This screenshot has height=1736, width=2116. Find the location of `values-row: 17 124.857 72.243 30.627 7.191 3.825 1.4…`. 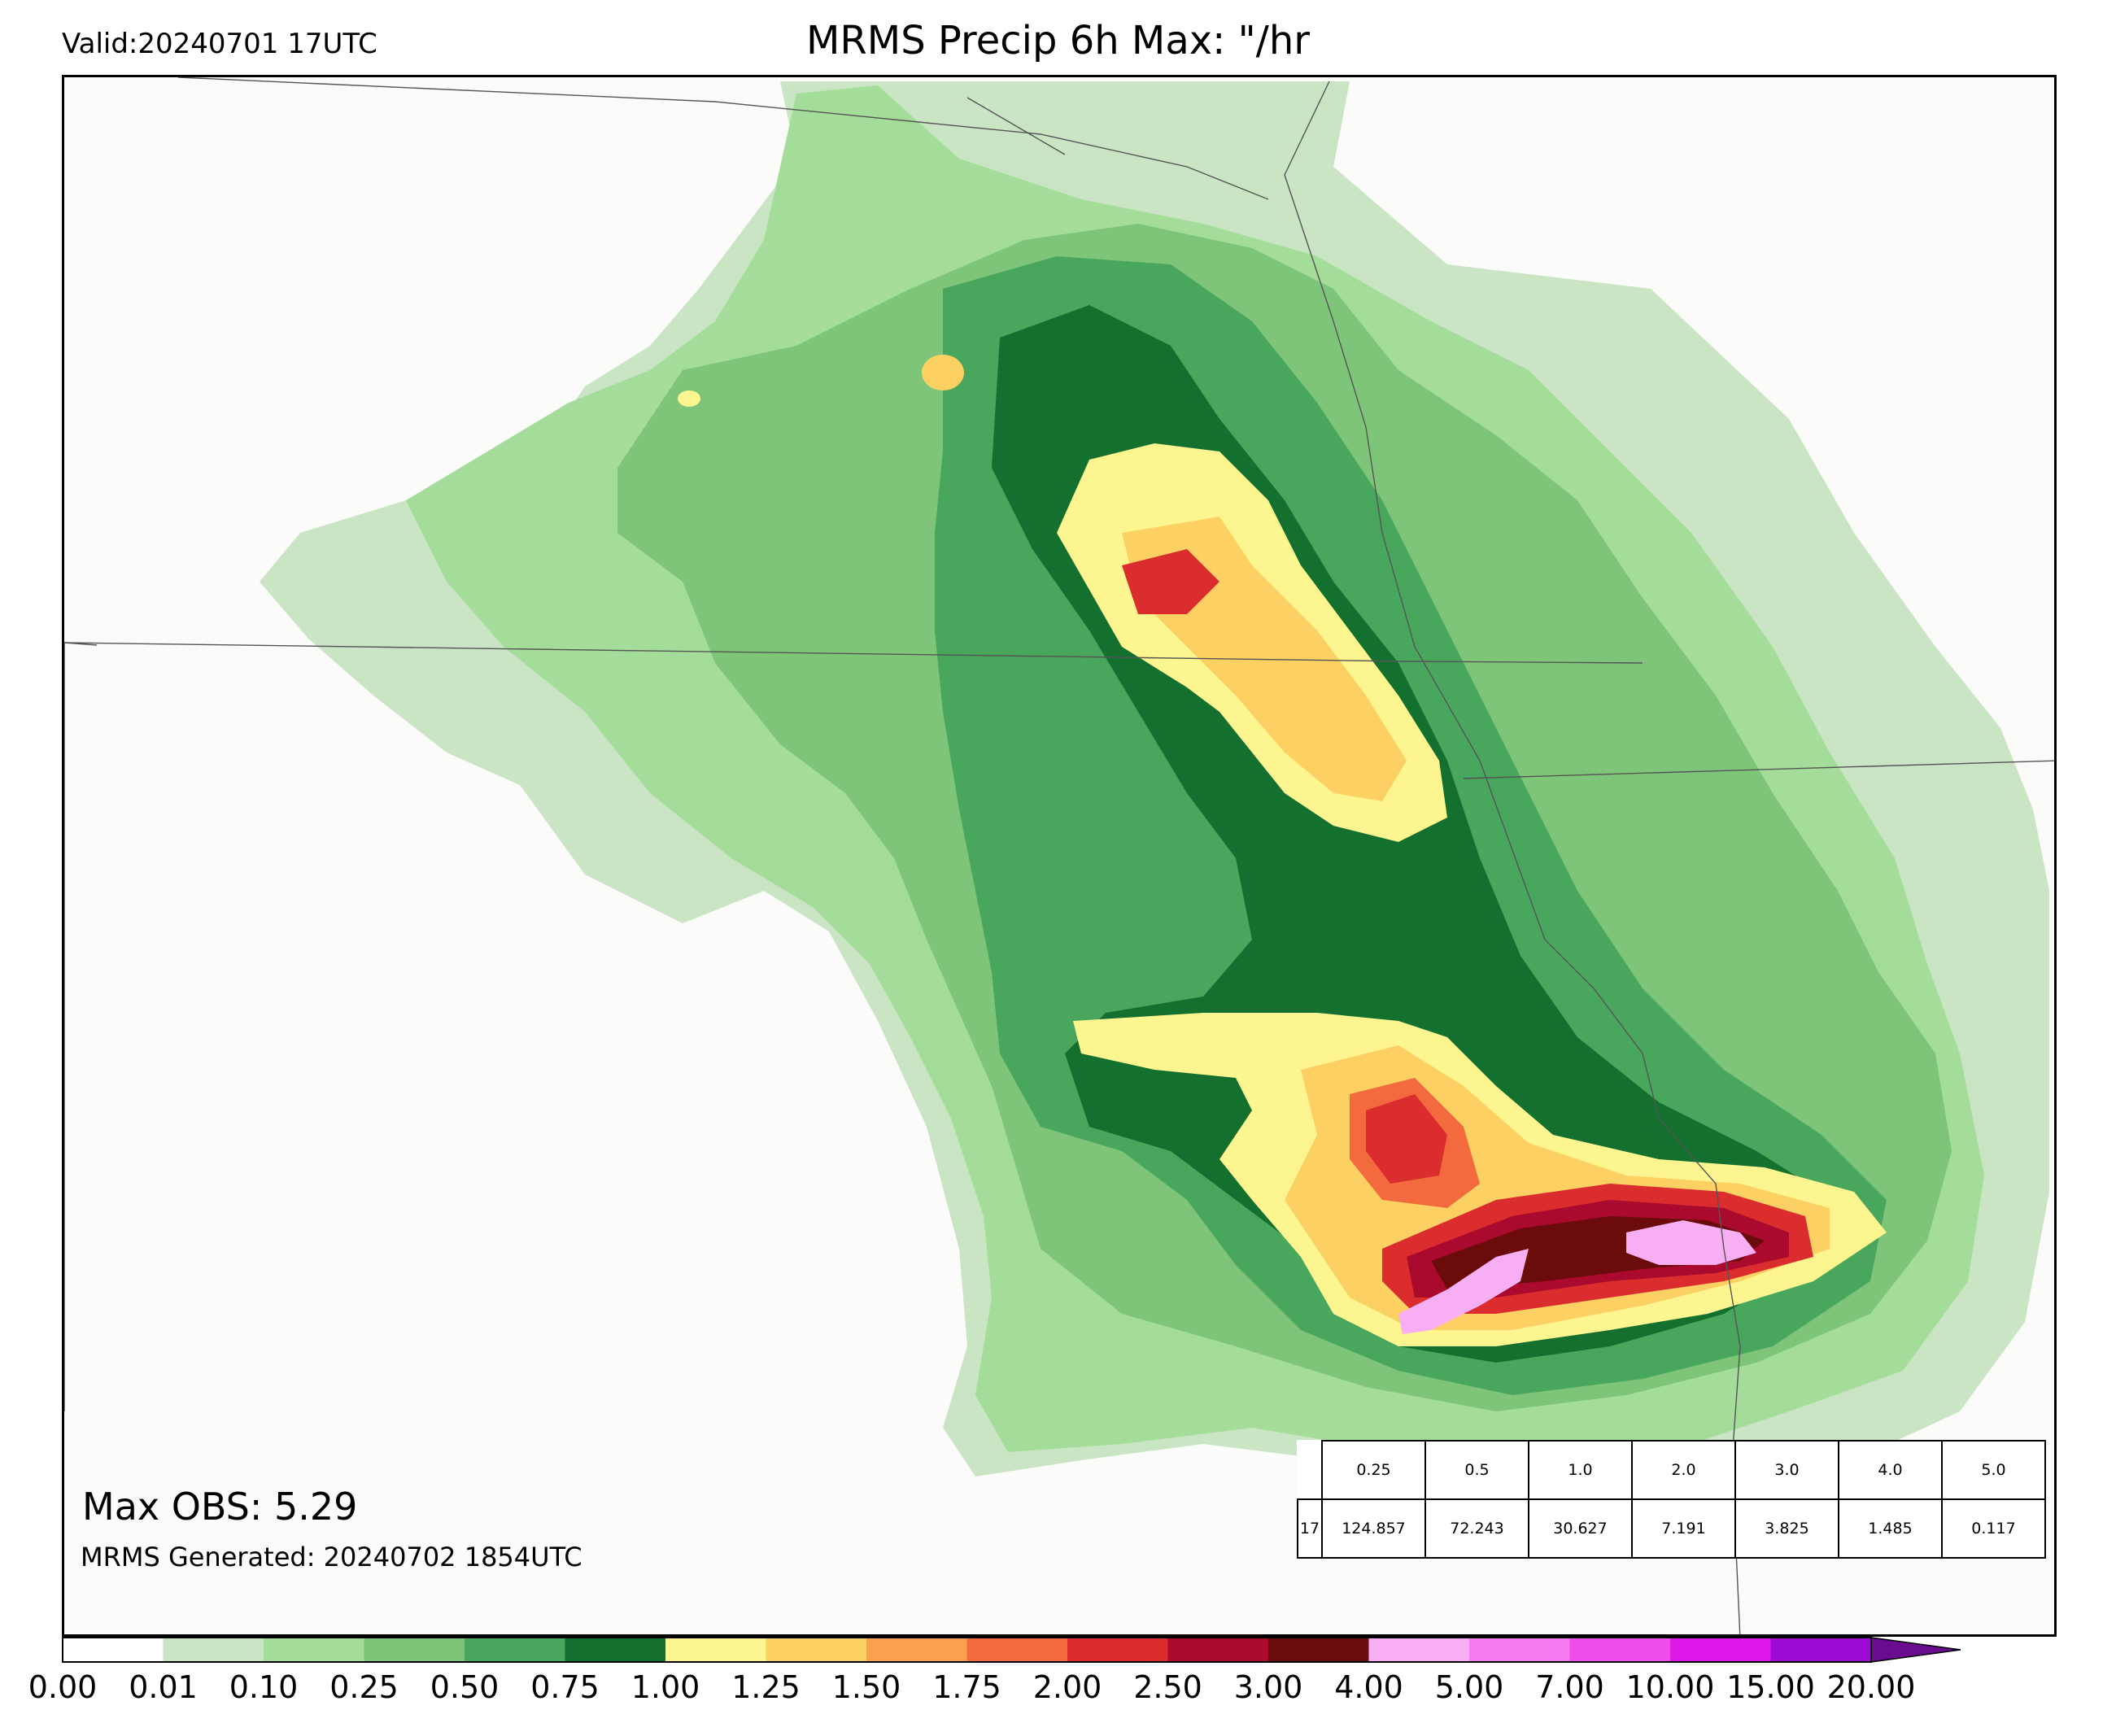

values-row: 17 124.857 72.243 30.627 7.191 3.825 1.4… is located at coordinates (1672, 1528).